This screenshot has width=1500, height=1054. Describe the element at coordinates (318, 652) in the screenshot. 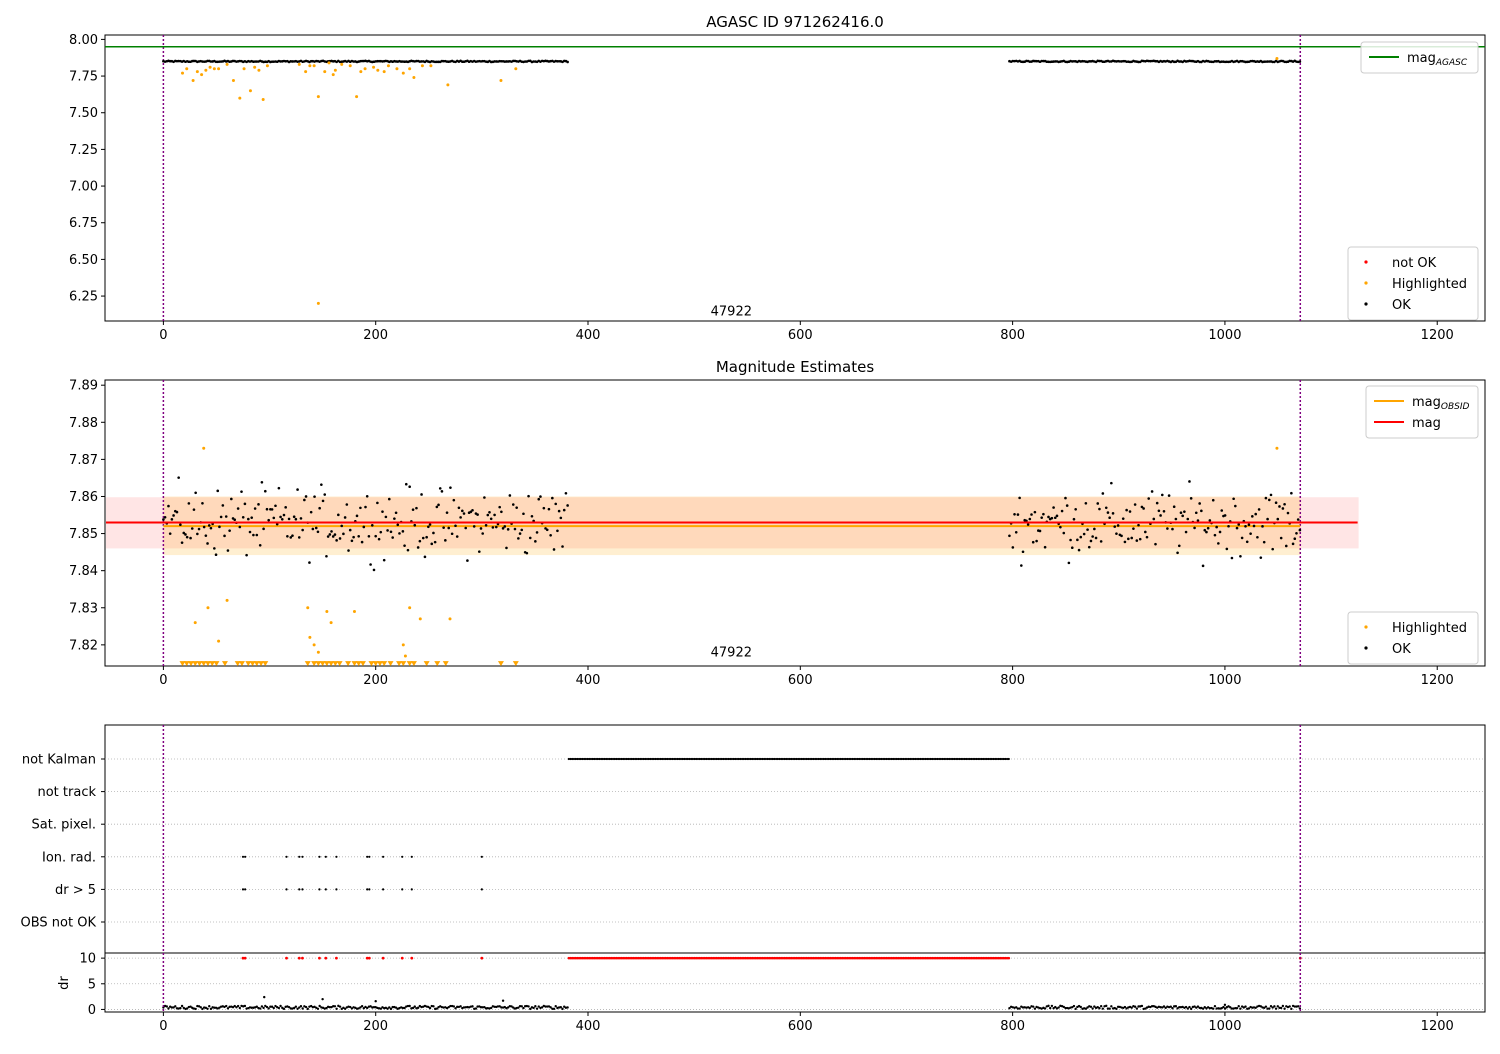

I see `p2-highlighted-point` at that location.